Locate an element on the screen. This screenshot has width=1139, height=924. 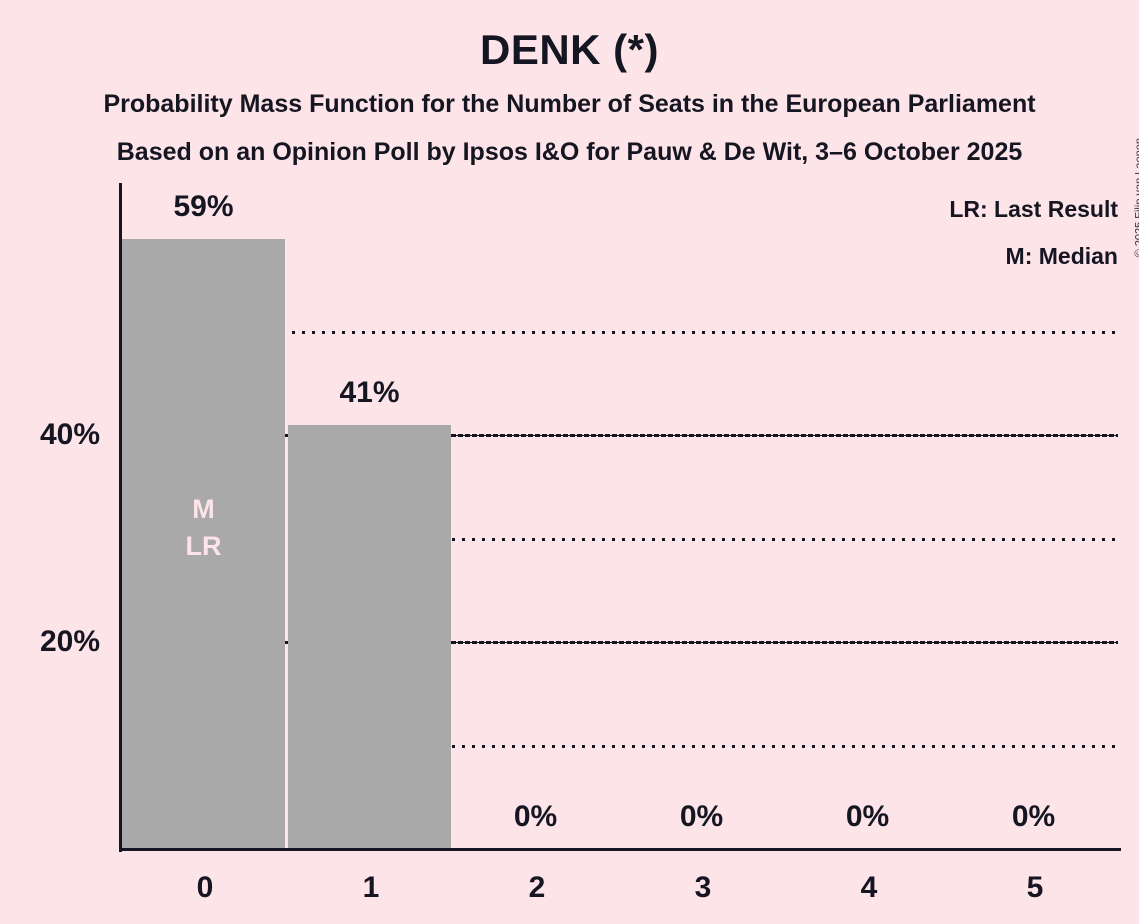
annotation-line-lr: LR is located at coordinates (203, 546).